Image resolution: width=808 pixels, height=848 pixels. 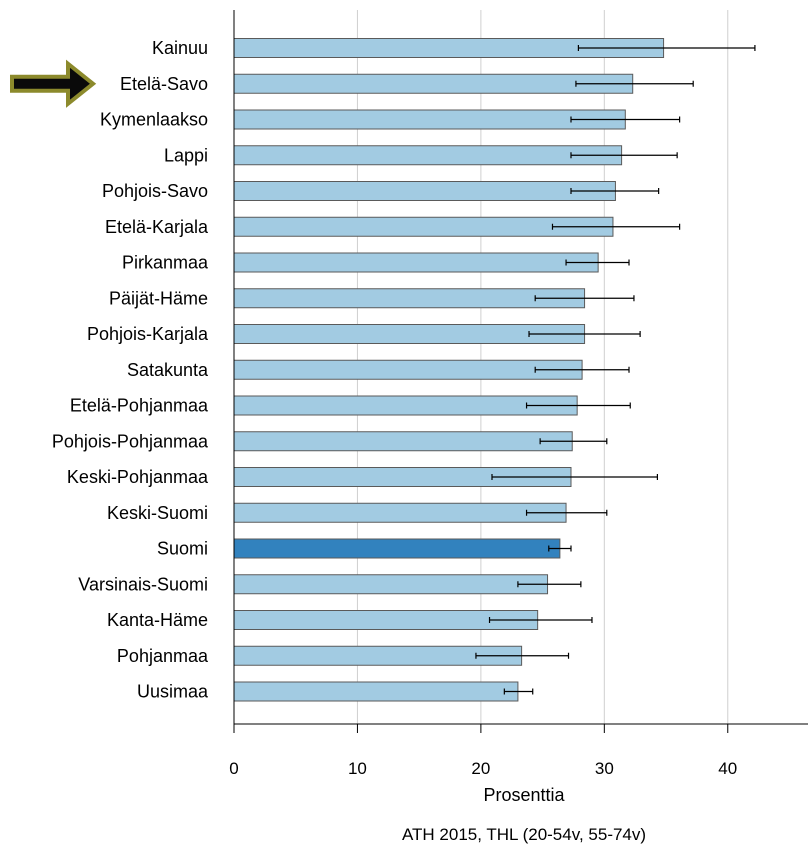 I want to click on arrow-shape, so click(x=53, y=83).